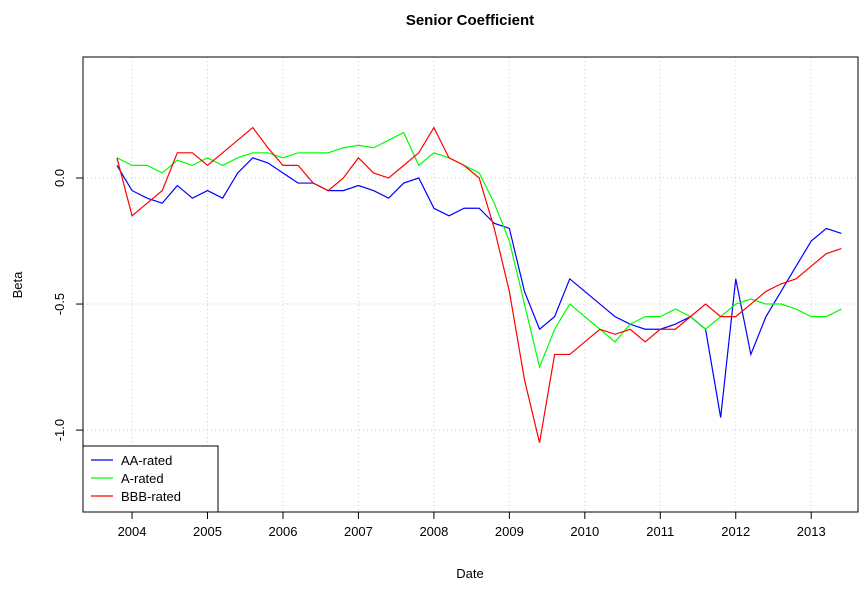 Image resolution: width=860 pixels, height=590 pixels. What do you see at coordinates (151, 496) in the screenshot?
I see `legend-label: BBB-rated` at bounding box center [151, 496].